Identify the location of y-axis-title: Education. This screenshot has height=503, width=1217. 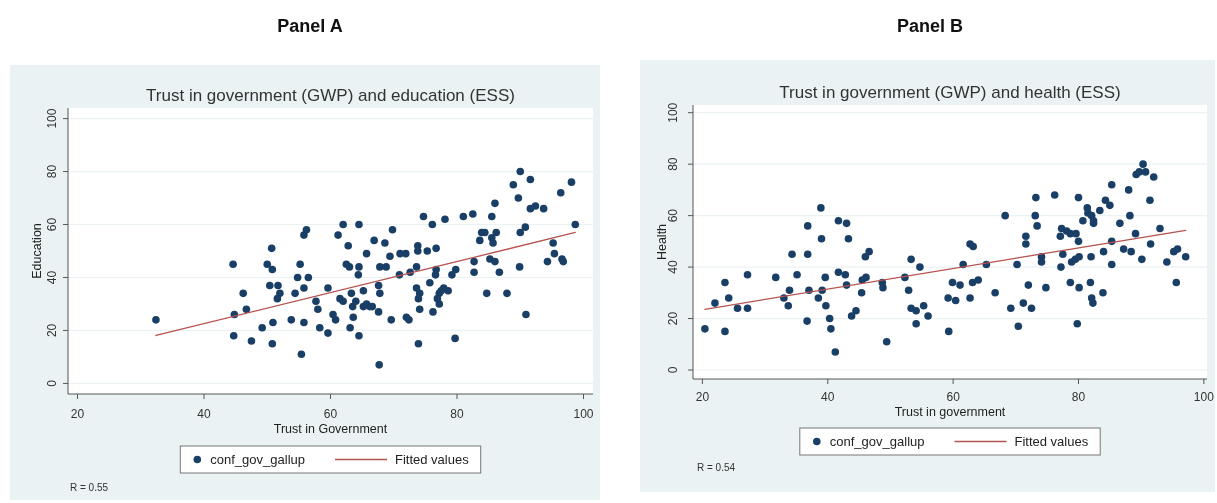
(37, 251).